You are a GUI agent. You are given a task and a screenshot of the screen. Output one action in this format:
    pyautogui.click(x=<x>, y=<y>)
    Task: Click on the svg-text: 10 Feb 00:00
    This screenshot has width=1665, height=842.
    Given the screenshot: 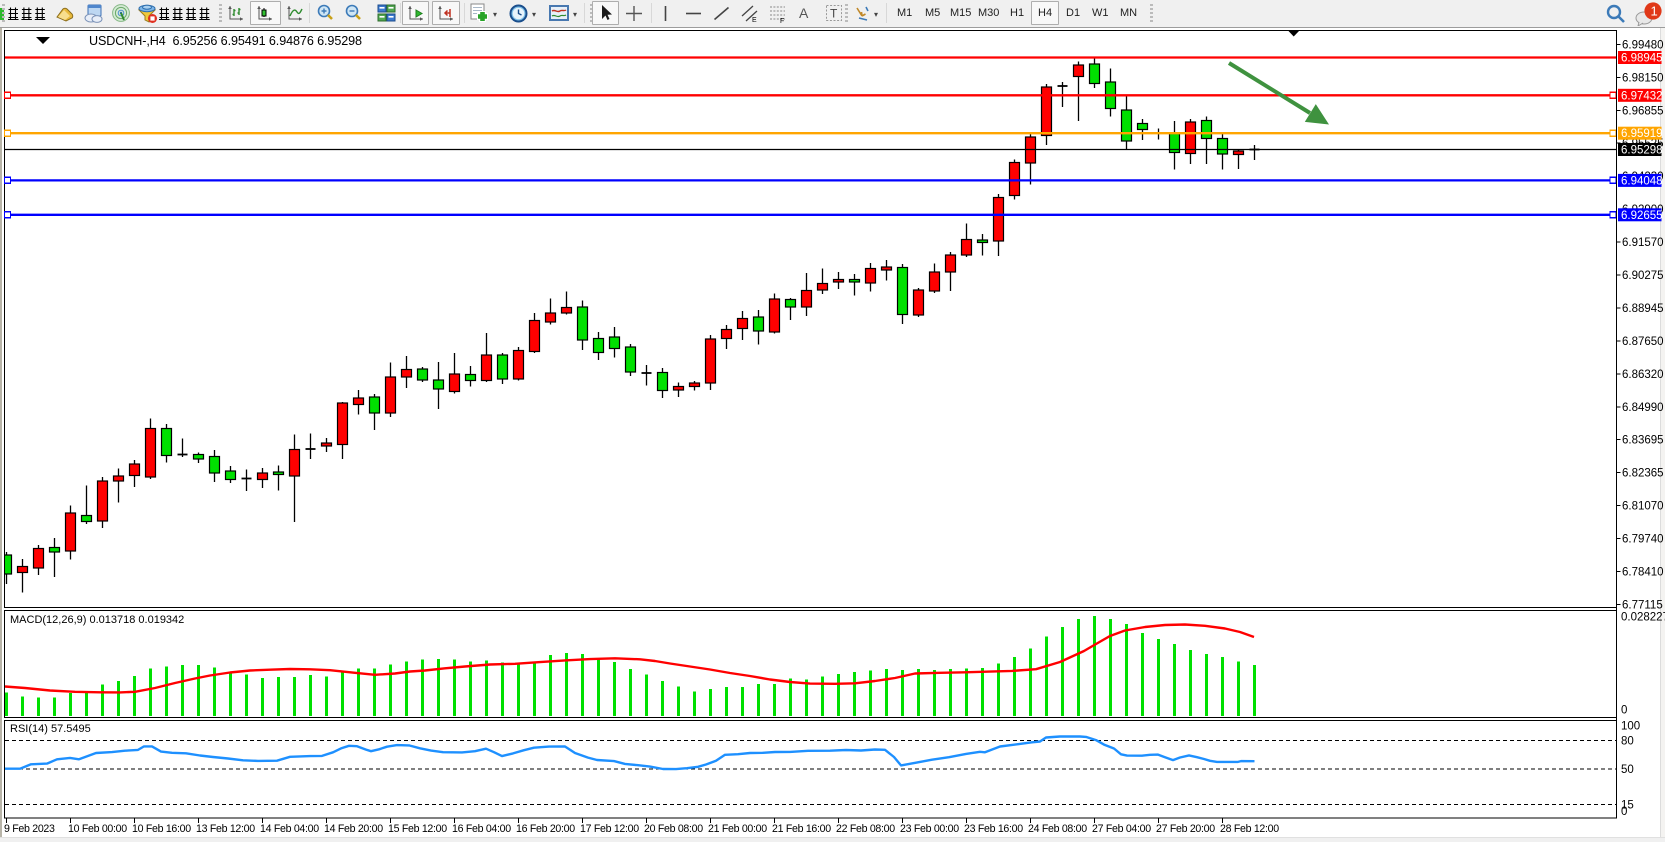 What is the action you would take?
    pyautogui.click(x=97, y=829)
    